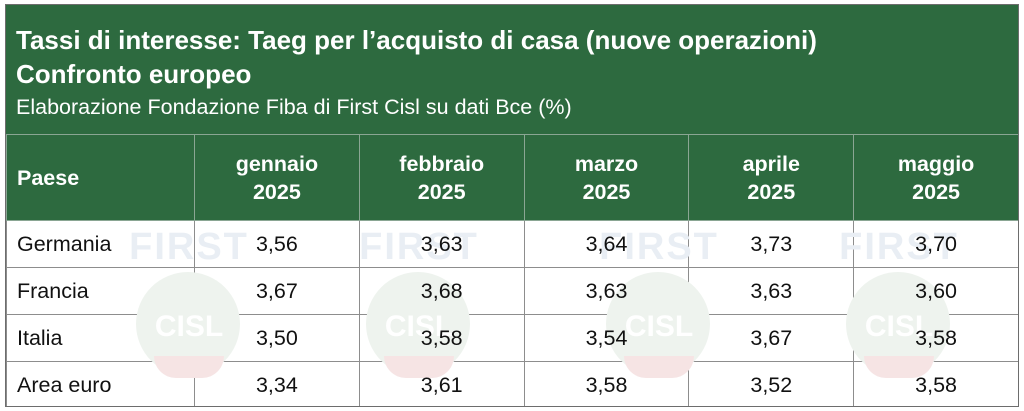 Image resolution: width=1024 pixels, height=411 pixels. What do you see at coordinates (606, 163) in the screenshot?
I see `column-header-month: marzo` at bounding box center [606, 163].